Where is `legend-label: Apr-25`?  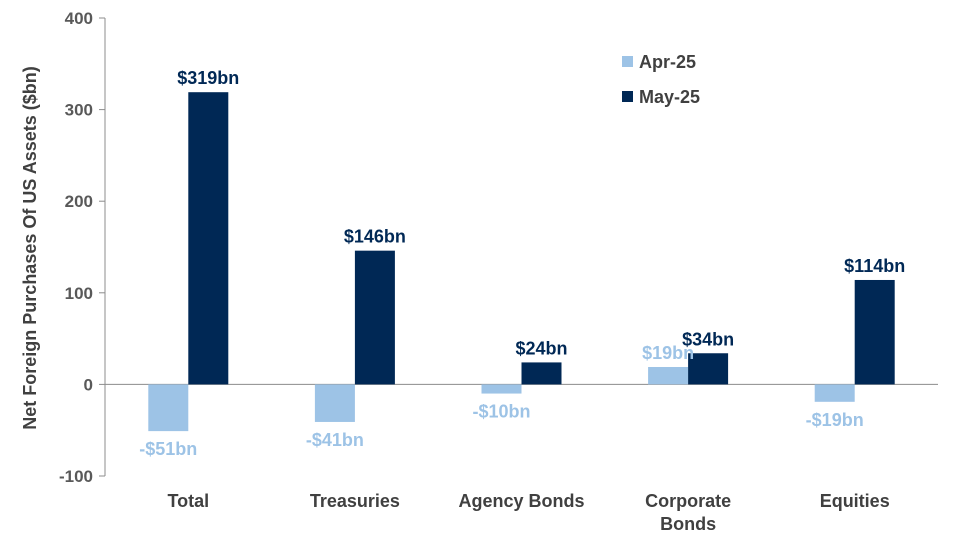
legend-label: Apr-25 is located at coordinates (667, 62).